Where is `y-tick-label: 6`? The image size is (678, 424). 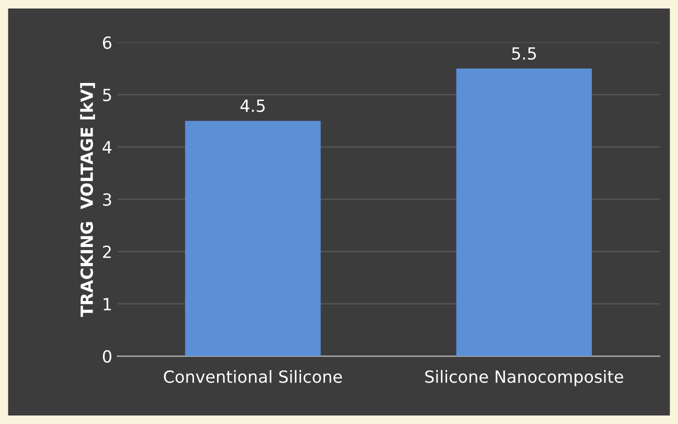
y-tick-label: 6 is located at coordinates (107, 42).